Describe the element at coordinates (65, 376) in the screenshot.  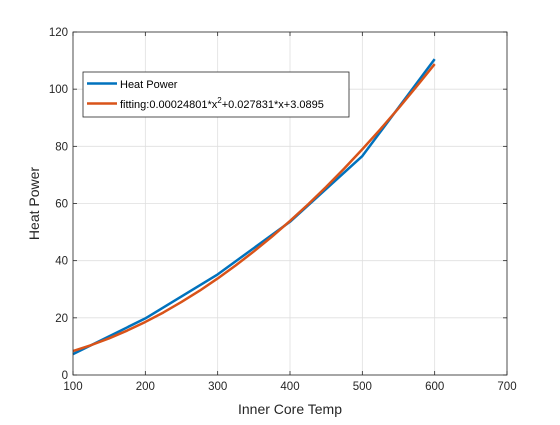
I see `y-tick-label: 0` at that location.